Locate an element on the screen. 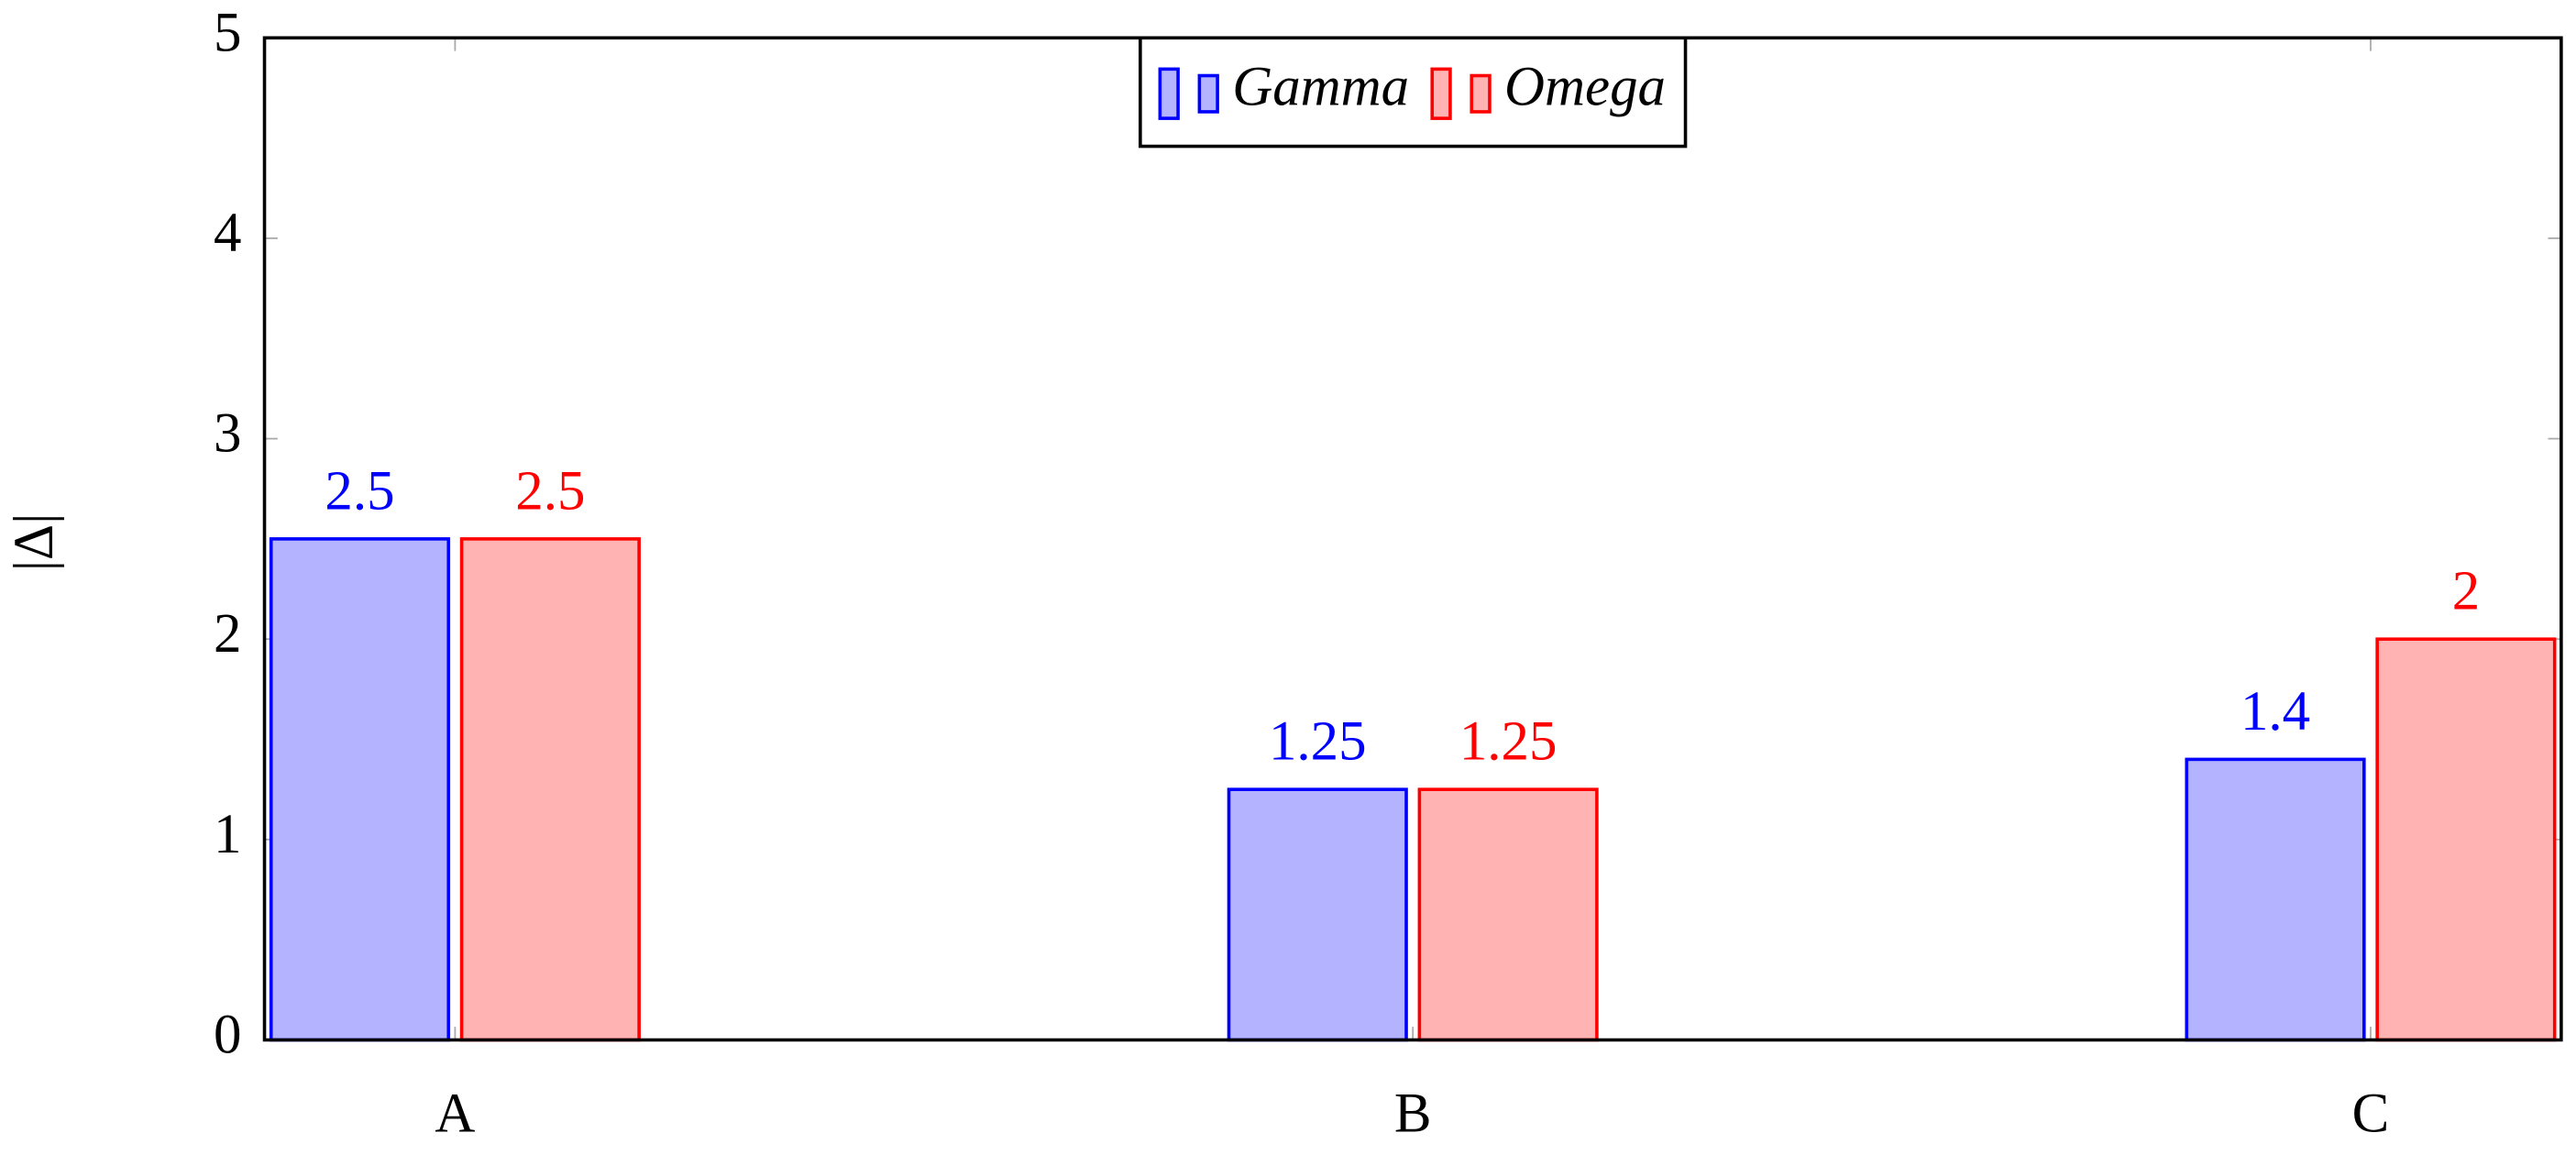 This screenshot has width=2576, height=1155. y-tick-label: 4 is located at coordinates (228, 233).